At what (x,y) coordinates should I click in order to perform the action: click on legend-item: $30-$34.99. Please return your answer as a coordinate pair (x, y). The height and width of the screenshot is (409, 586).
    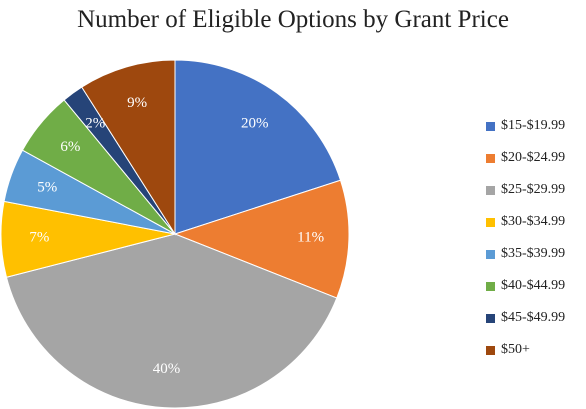
    Looking at the image, I should click on (525, 222).